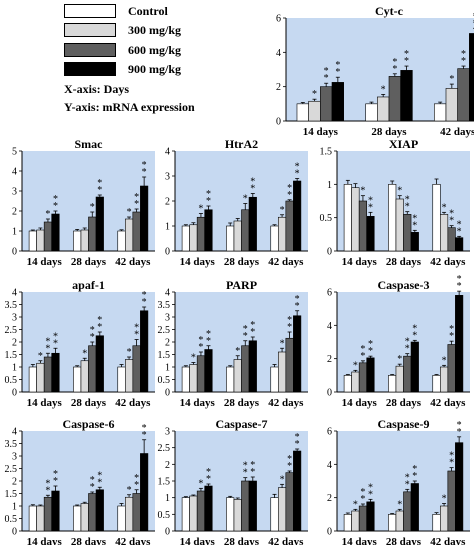 This screenshot has height=545, width=474. I want to click on legend-label: Control, so click(148, 10).